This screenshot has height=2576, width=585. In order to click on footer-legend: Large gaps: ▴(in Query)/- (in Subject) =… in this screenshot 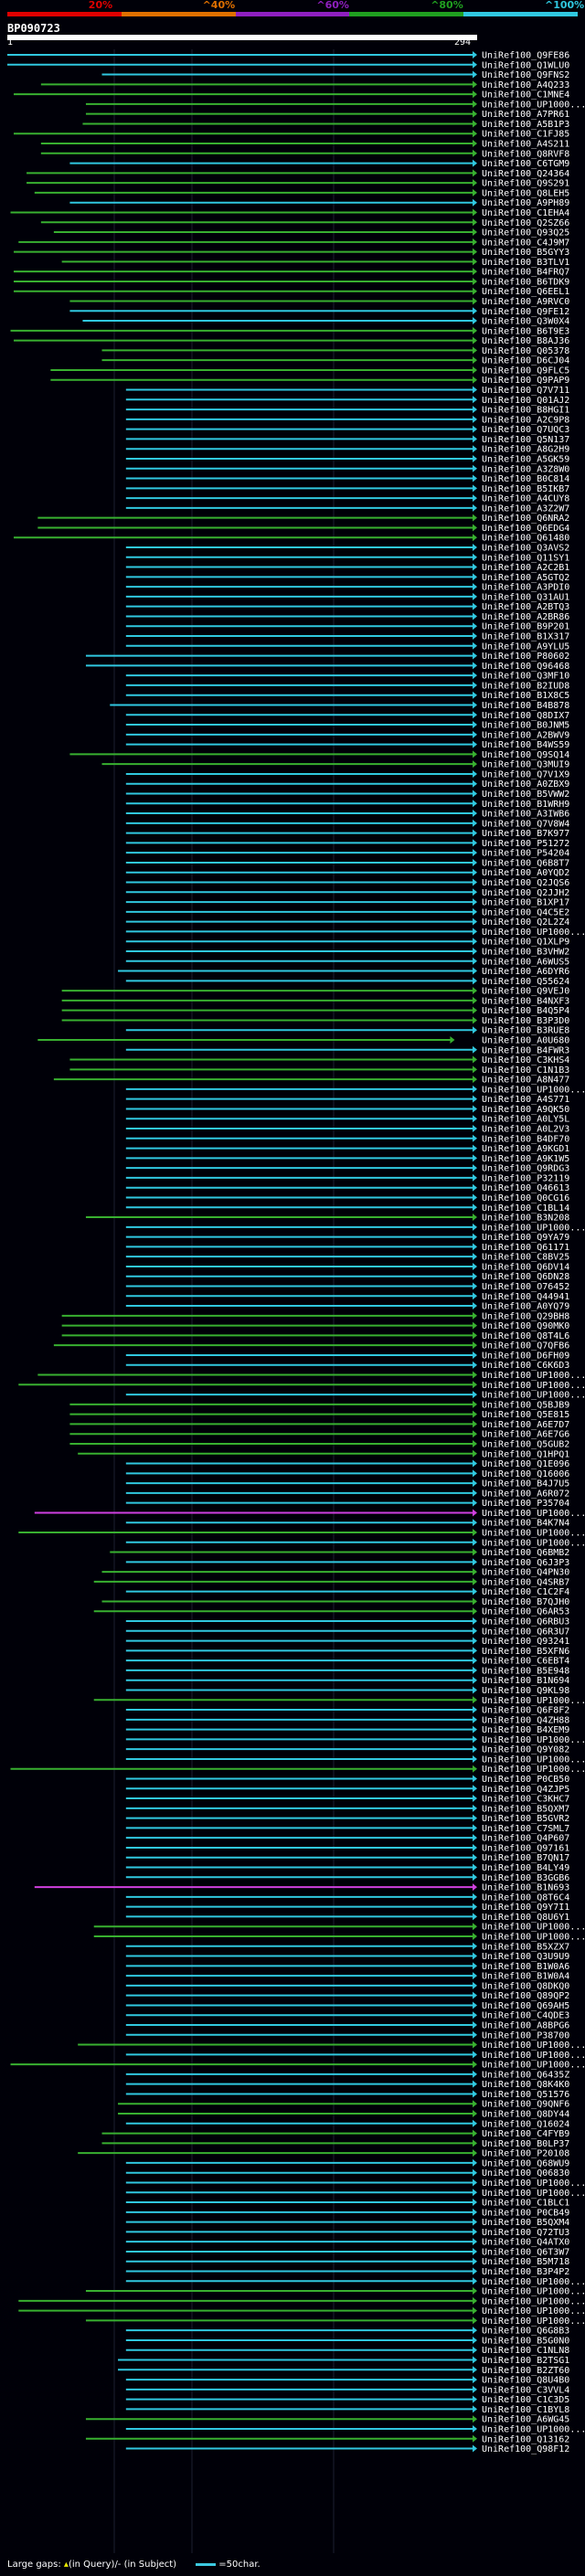, I will do `click(134, 2565)`.